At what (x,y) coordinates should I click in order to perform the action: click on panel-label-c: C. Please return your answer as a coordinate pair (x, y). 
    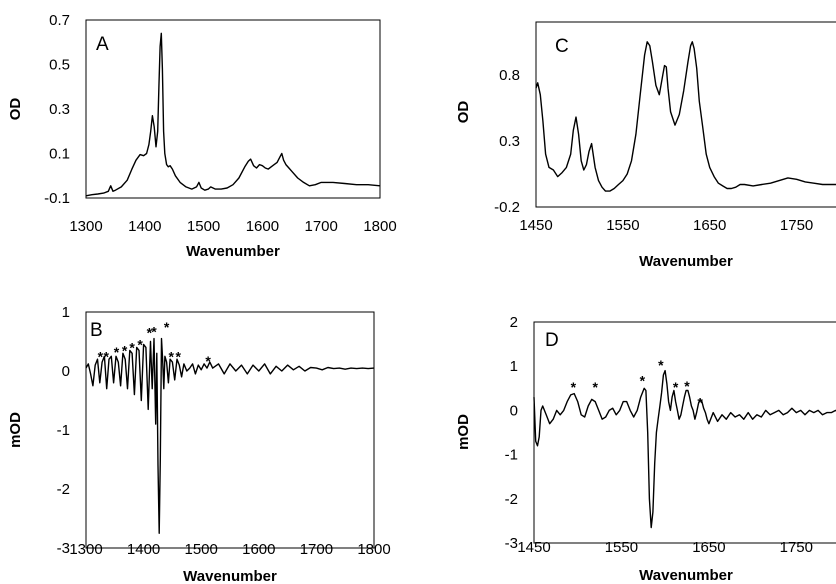
    Looking at the image, I should click on (562, 46).